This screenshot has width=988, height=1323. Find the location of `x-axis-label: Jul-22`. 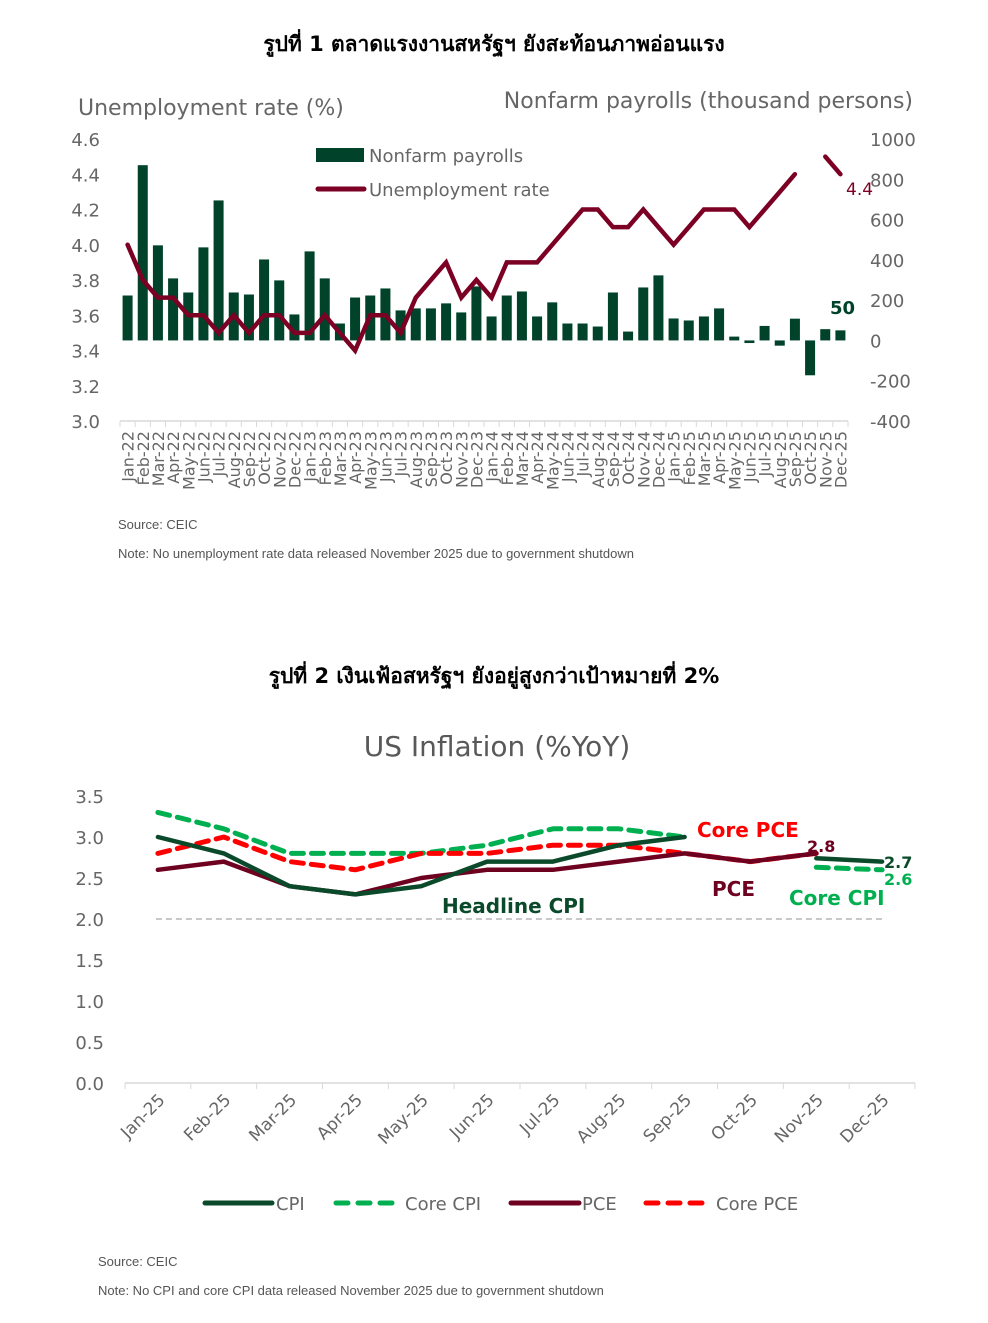

x-axis-label: Jul-22 is located at coordinates (219, 454).